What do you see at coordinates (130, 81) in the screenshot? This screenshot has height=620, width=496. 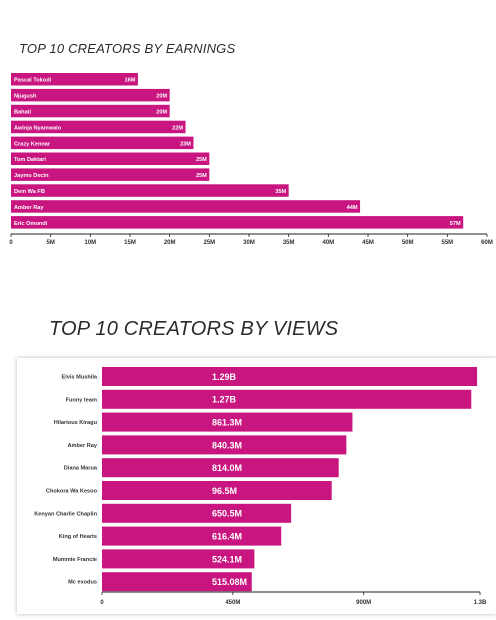 I see `earnings-bar-value: 16M` at bounding box center [130, 81].